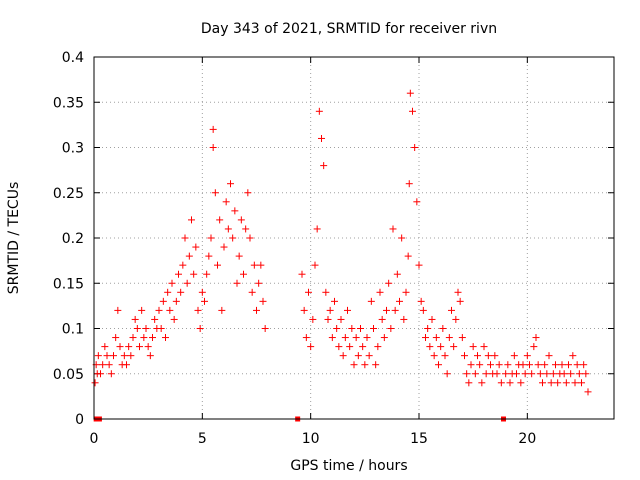 Image resolution: width=640 pixels, height=480 pixels. I want to click on x-tick-label: 10, so click(311, 439).